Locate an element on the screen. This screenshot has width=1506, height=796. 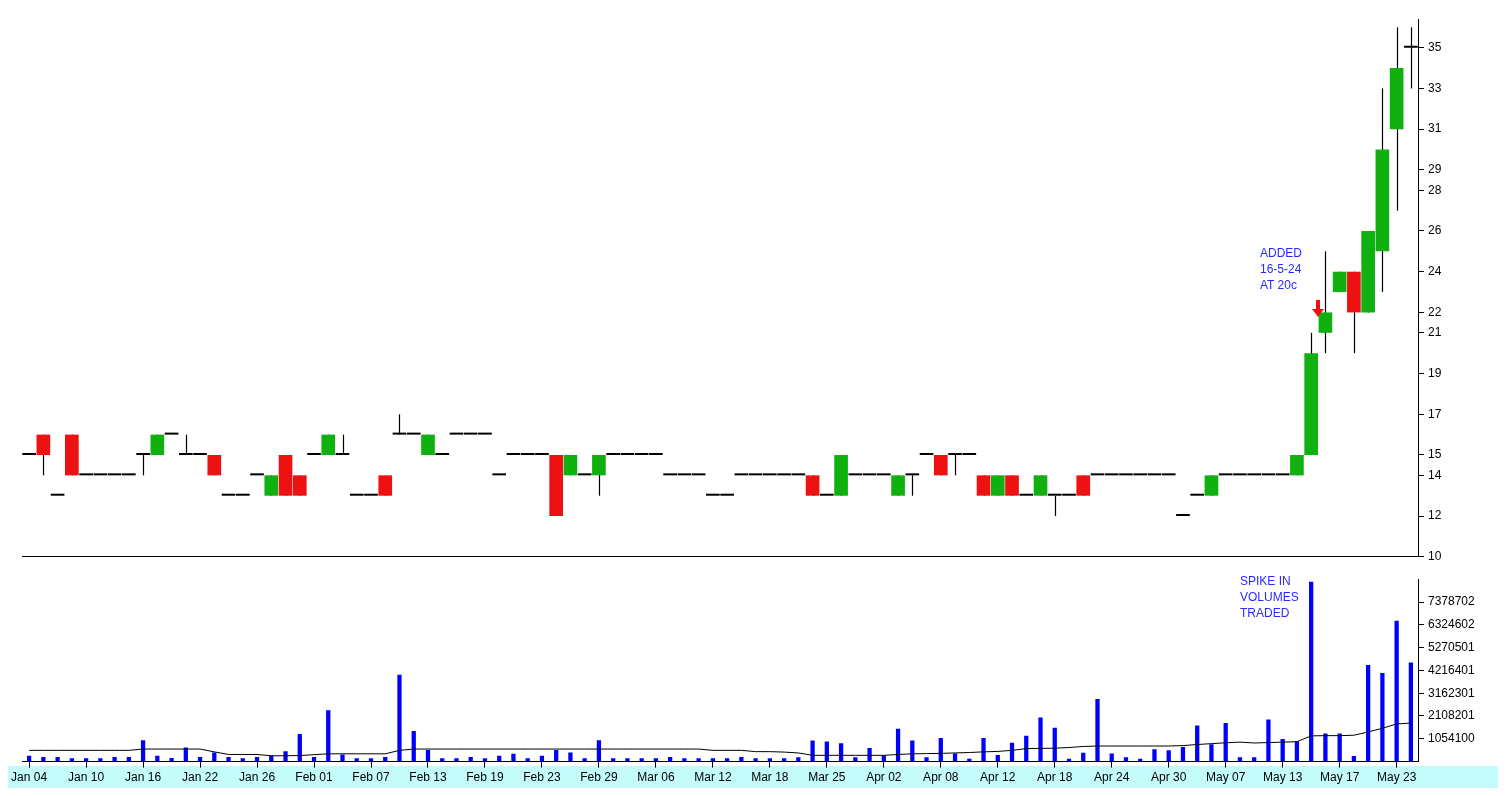
x-tick-label: May 17 is located at coordinates (1339, 777).